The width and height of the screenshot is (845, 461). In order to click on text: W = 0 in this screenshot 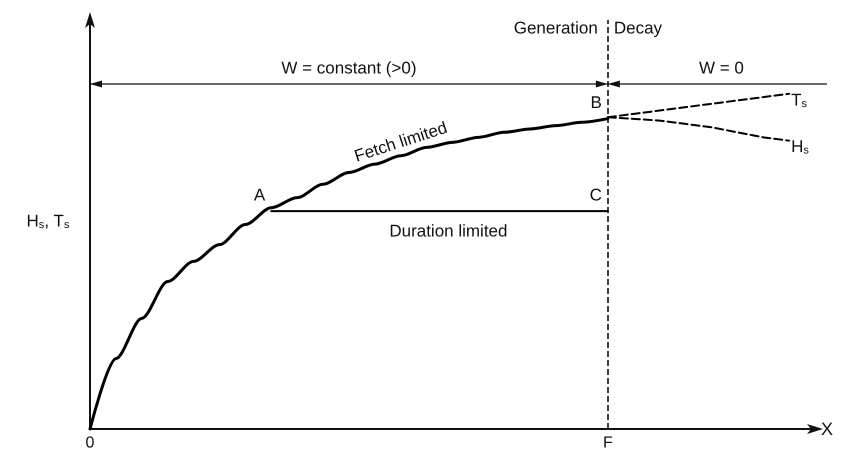, I will do `click(721, 68)`.